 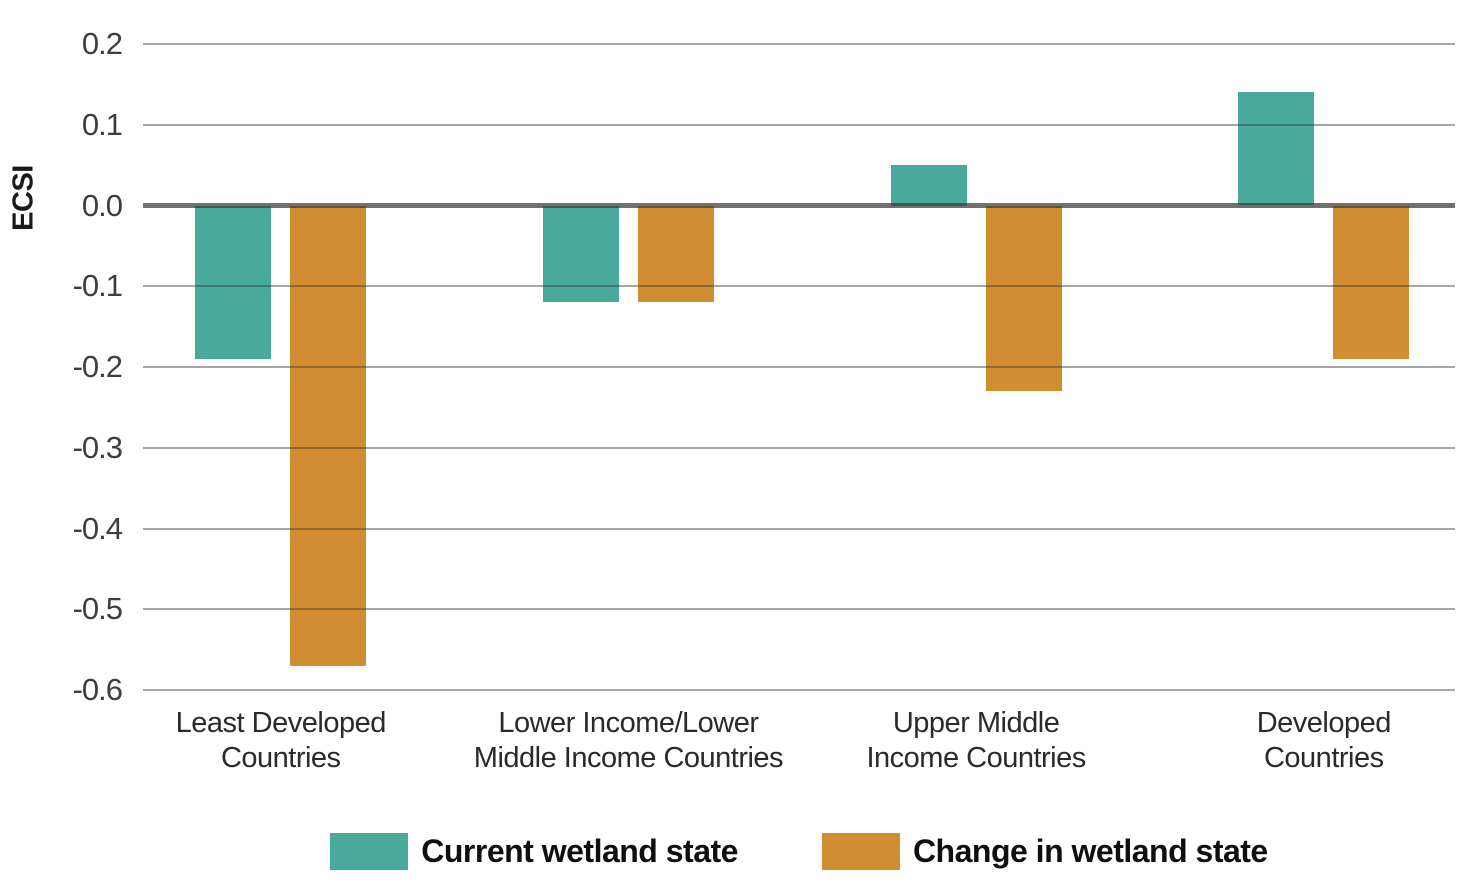 What do you see at coordinates (281, 723) in the screenshot?
I see `category-label-line: Least Developed` at bounding box center [281, 723].